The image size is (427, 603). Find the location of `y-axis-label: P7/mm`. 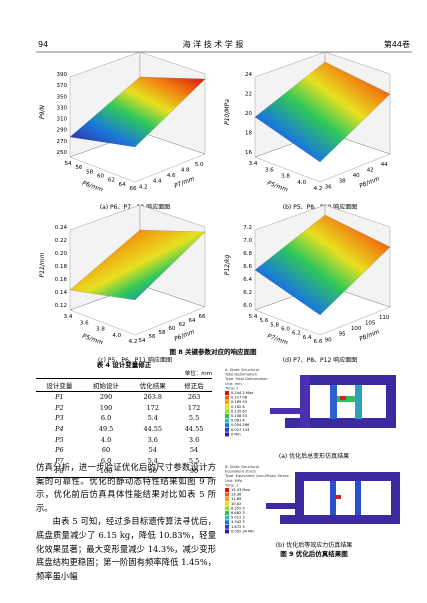

y-axis-label: P7/mm is located at coordinates (184, 182).